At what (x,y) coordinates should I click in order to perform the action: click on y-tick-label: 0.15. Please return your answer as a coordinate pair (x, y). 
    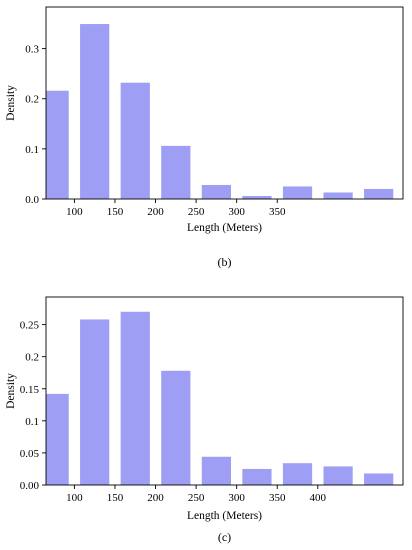
    Looking at the image, I should click on (30, 390).